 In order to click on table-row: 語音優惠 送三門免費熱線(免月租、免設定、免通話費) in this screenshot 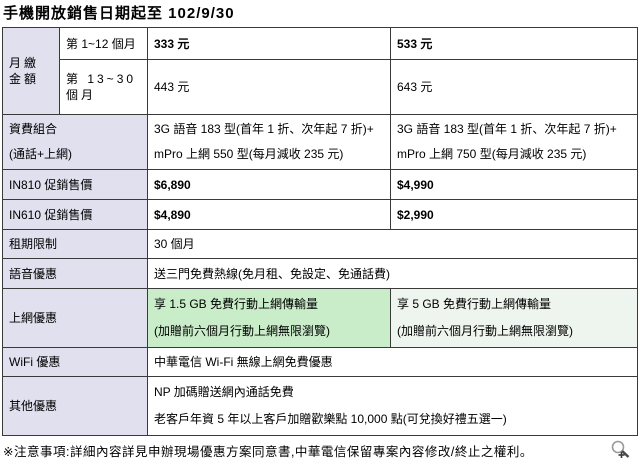, I will do `click(320, 273)`.